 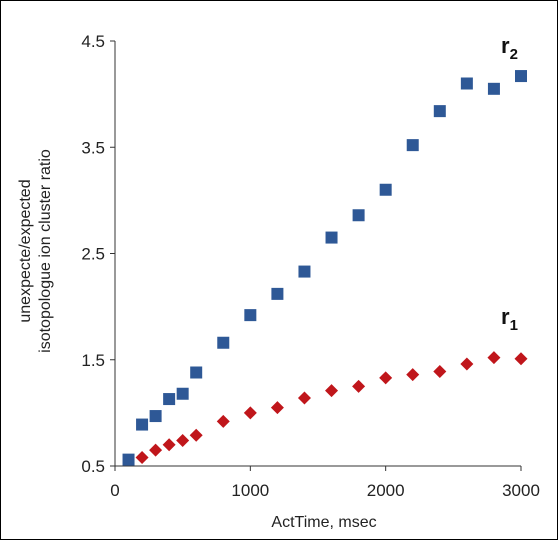 I want to click on x-axis-ticks: 0 1000 2000 3000, so click(x=325, y=483).